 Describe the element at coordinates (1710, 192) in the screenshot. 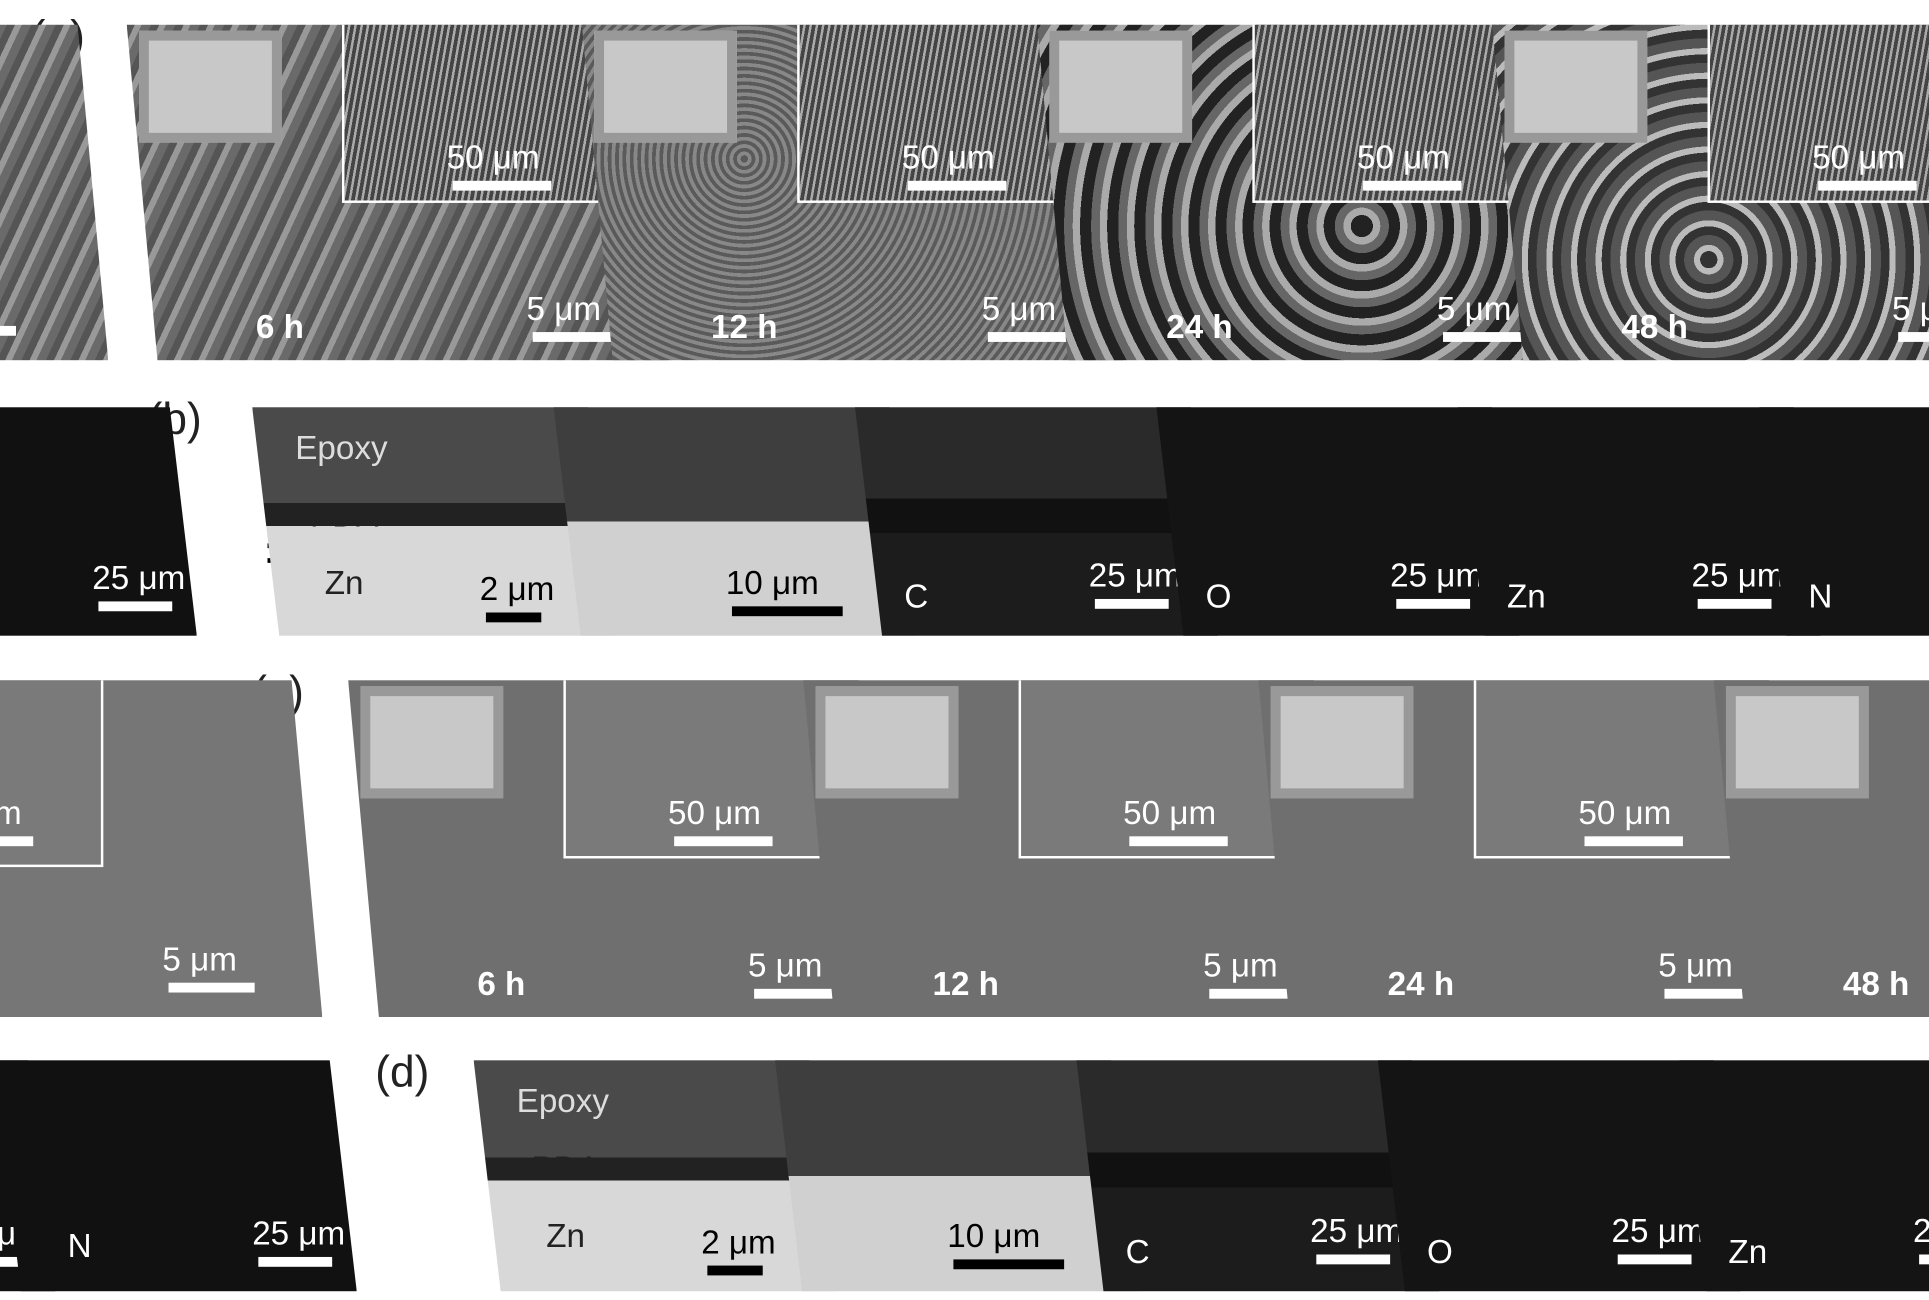

I see `image-panel: 50 μm 48 h 5 μm` at that location.